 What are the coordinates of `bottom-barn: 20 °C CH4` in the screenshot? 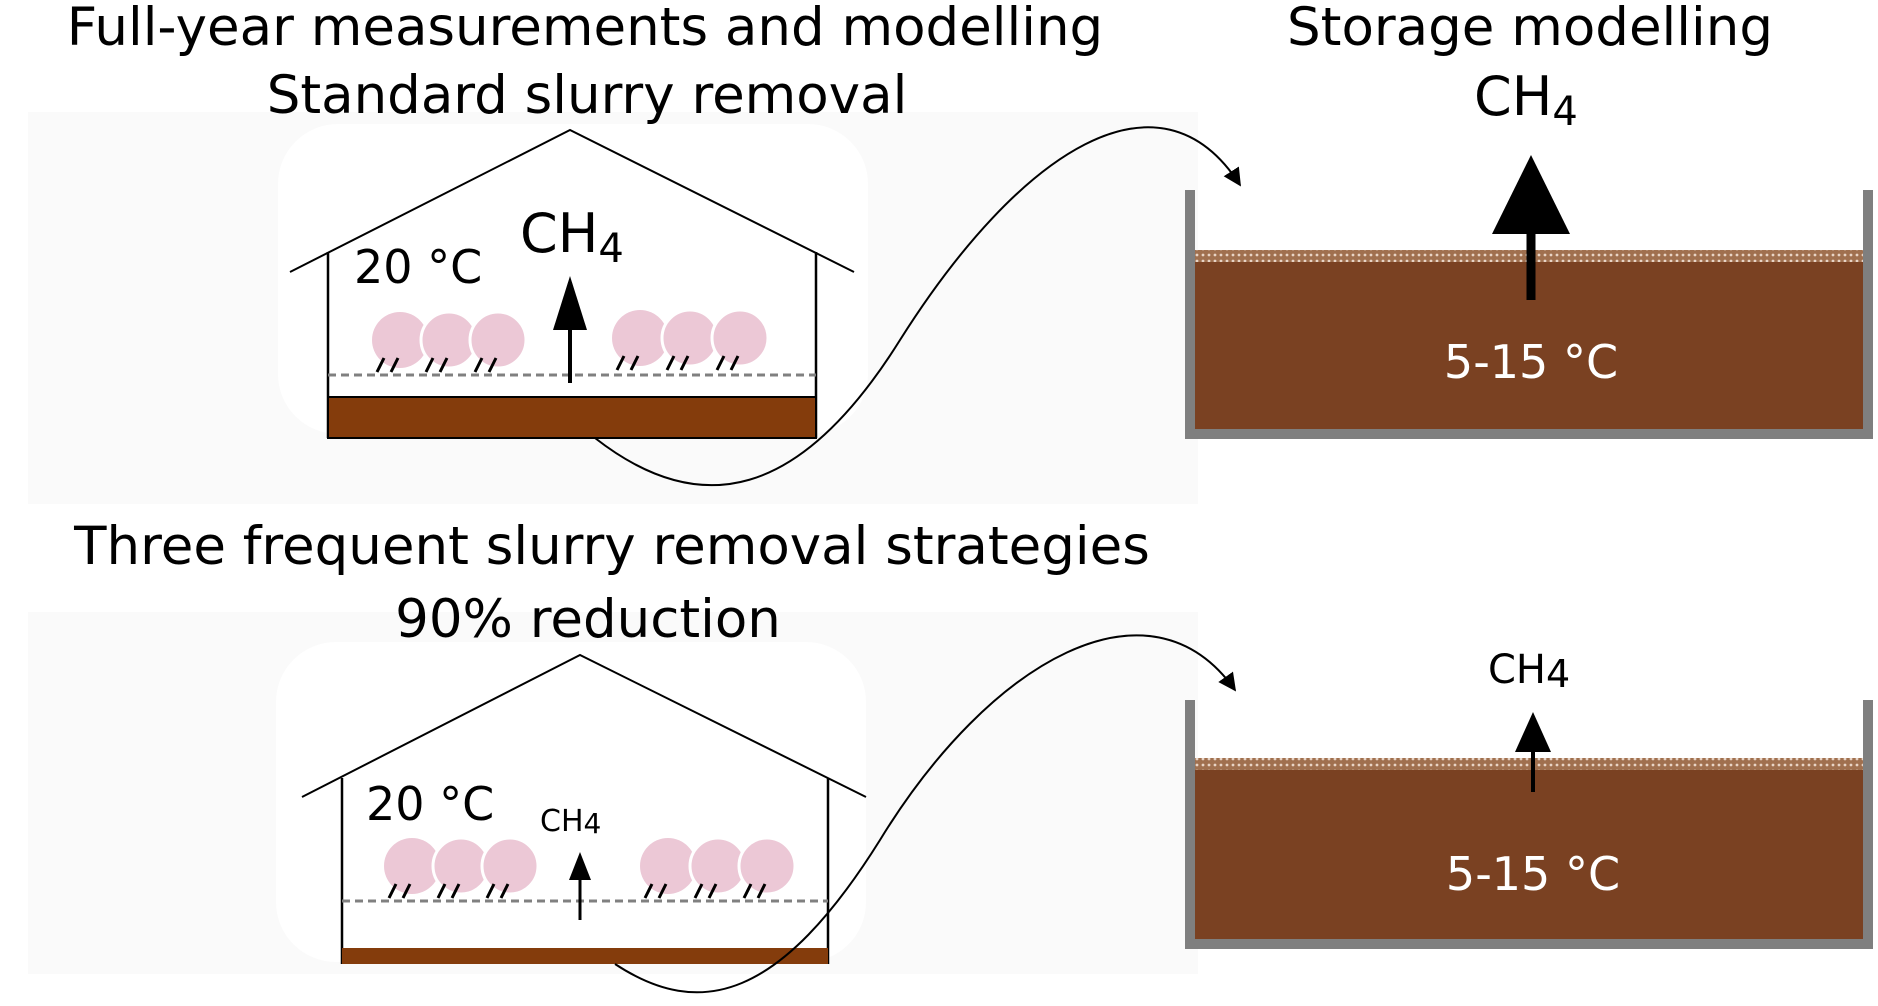 It's located at (584, 808).